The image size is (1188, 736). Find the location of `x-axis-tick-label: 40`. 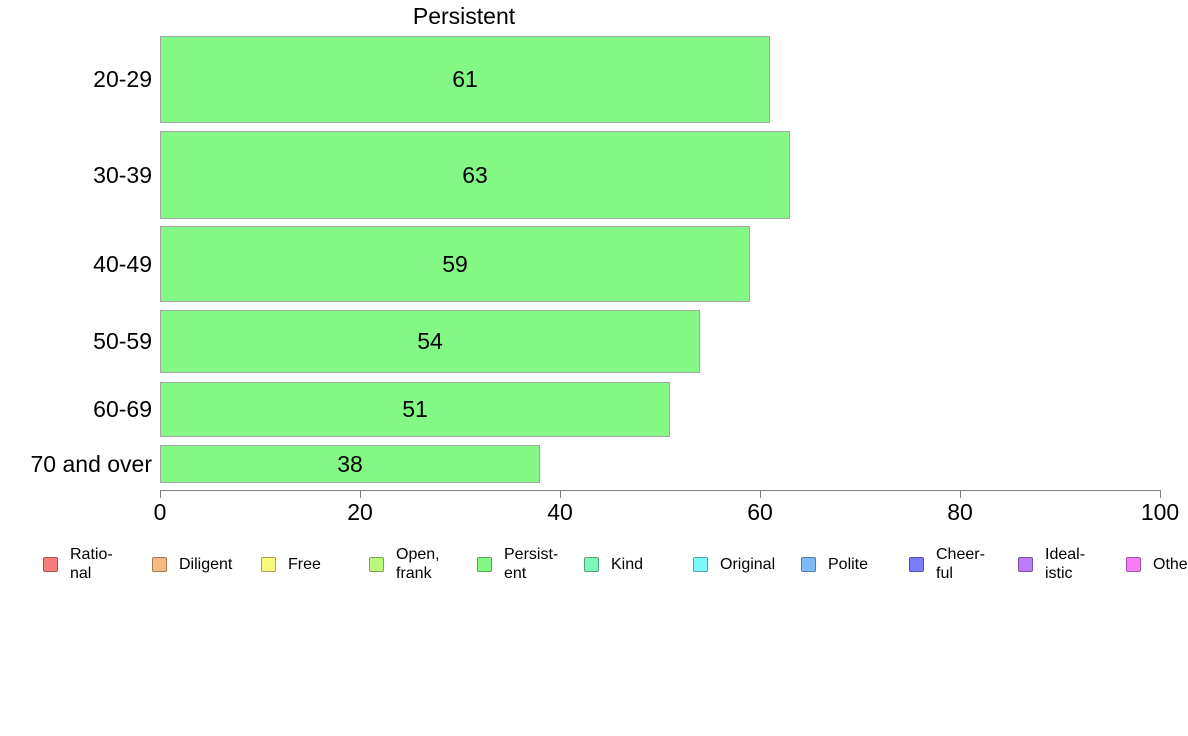

x-axis-tick-label: 40 is located at coordinates (560, 512).